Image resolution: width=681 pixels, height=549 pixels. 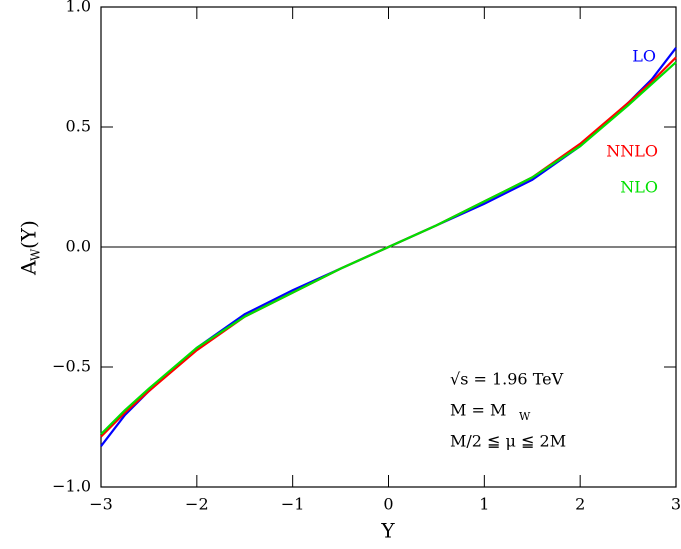 I want to click on x-tick-label: 2, so click(x=580, y=504).